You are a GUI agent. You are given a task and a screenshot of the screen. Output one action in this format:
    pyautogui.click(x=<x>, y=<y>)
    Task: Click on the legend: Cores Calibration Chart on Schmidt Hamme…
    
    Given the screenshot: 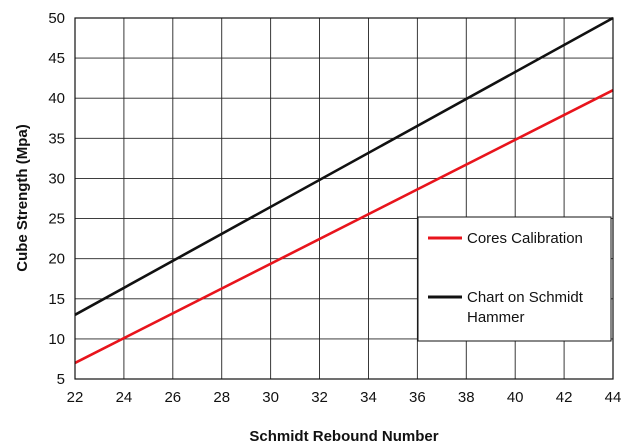 What is the action you would take?
    pyautogui.click(x=514, y=279)
    